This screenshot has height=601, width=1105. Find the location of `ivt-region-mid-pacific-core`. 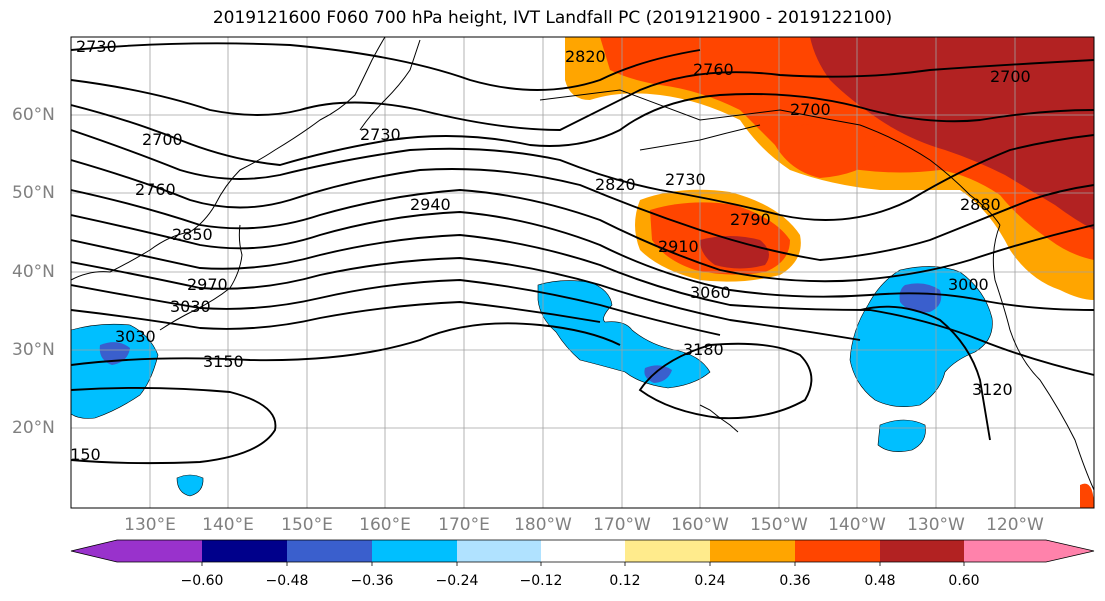

ivt-region-mid-pacific-core is located at coordinates (734, 252).